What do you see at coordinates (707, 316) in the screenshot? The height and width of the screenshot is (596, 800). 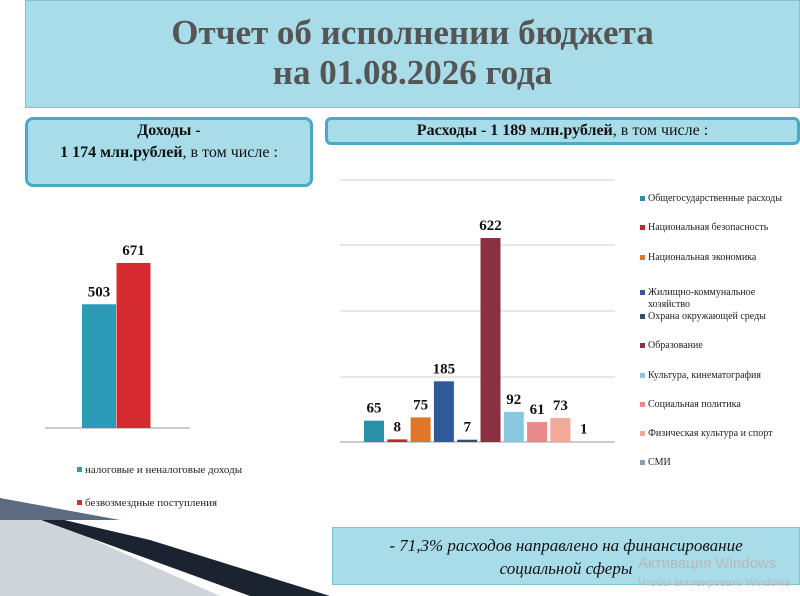 I see `legend-label: Охрана окружающей среды` at bounding box center [707, 316].